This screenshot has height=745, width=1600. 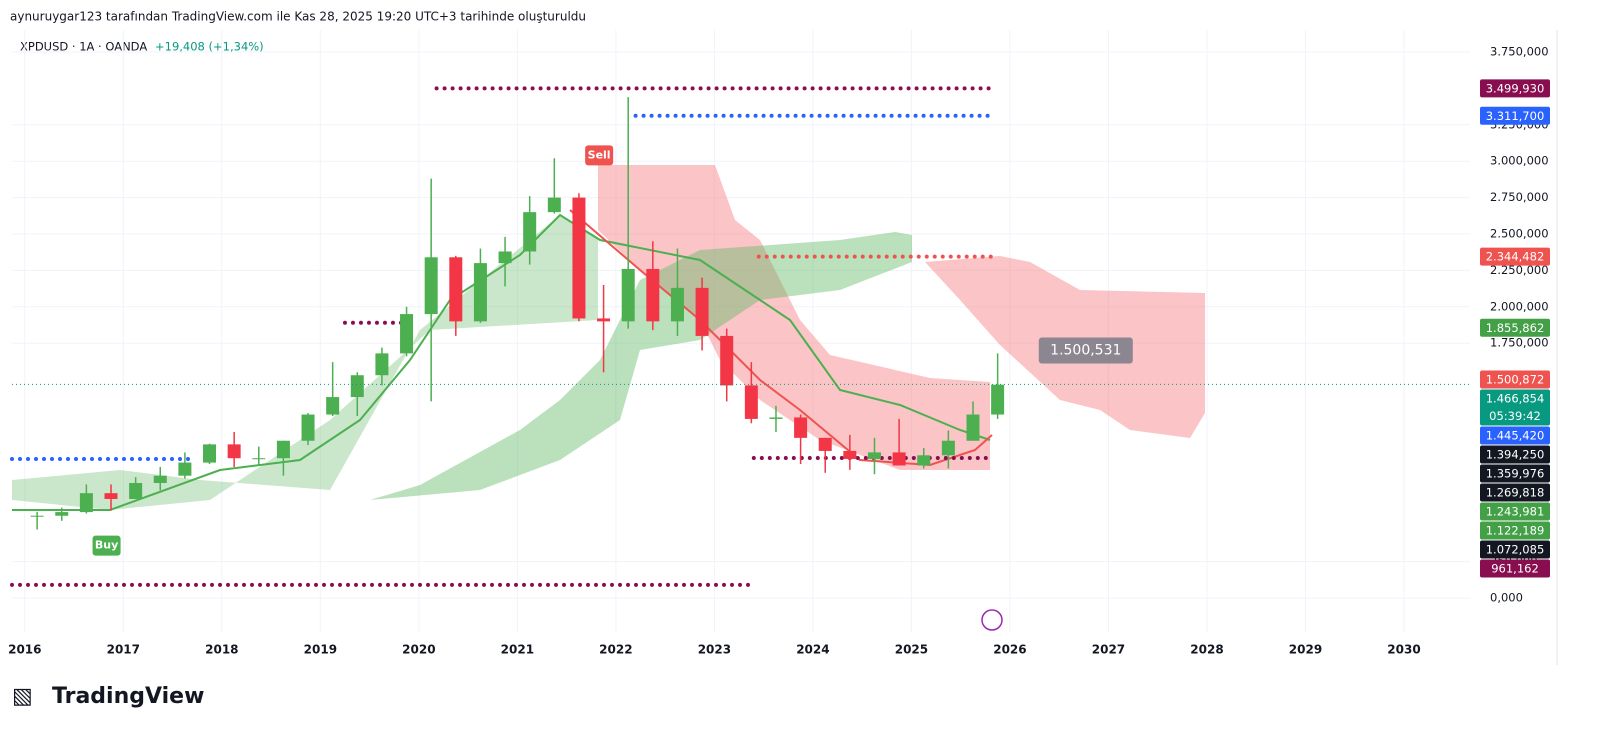 I want to click on x-tick-label: 2026, so click(x=1009, y=650).